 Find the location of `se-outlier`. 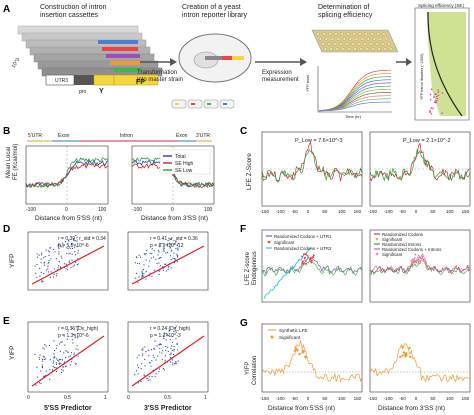

se-outlier is located at coordinates (431, 113).